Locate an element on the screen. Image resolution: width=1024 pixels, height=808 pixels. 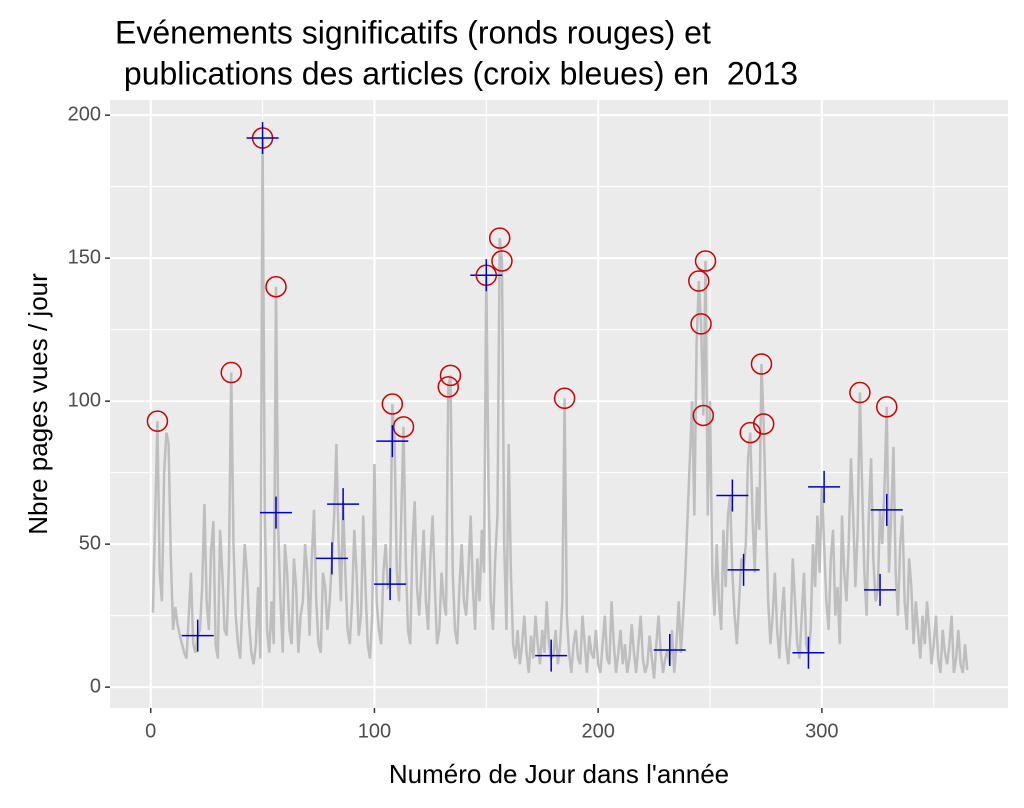
y-tick-label: 150 is located at coordinates (84, 257).